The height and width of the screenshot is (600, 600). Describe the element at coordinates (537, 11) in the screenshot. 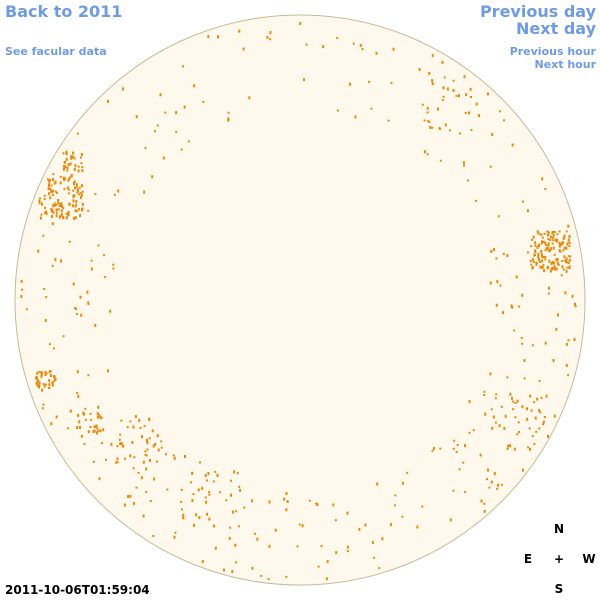

I see `previous-day-link: Previous day` at that location.